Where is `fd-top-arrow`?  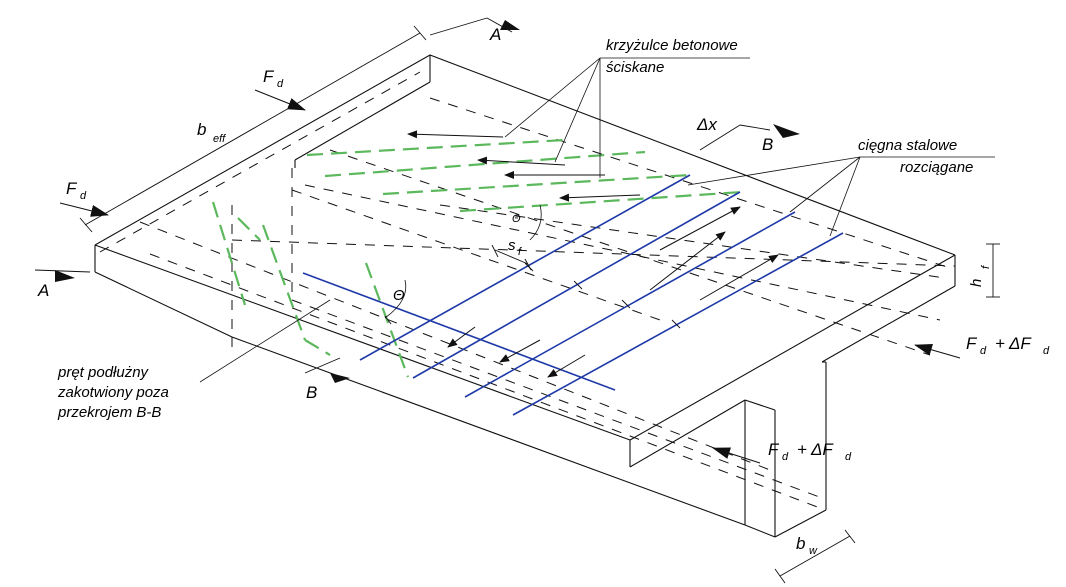 fd-top-arrow is located at coordinates (280, 100).